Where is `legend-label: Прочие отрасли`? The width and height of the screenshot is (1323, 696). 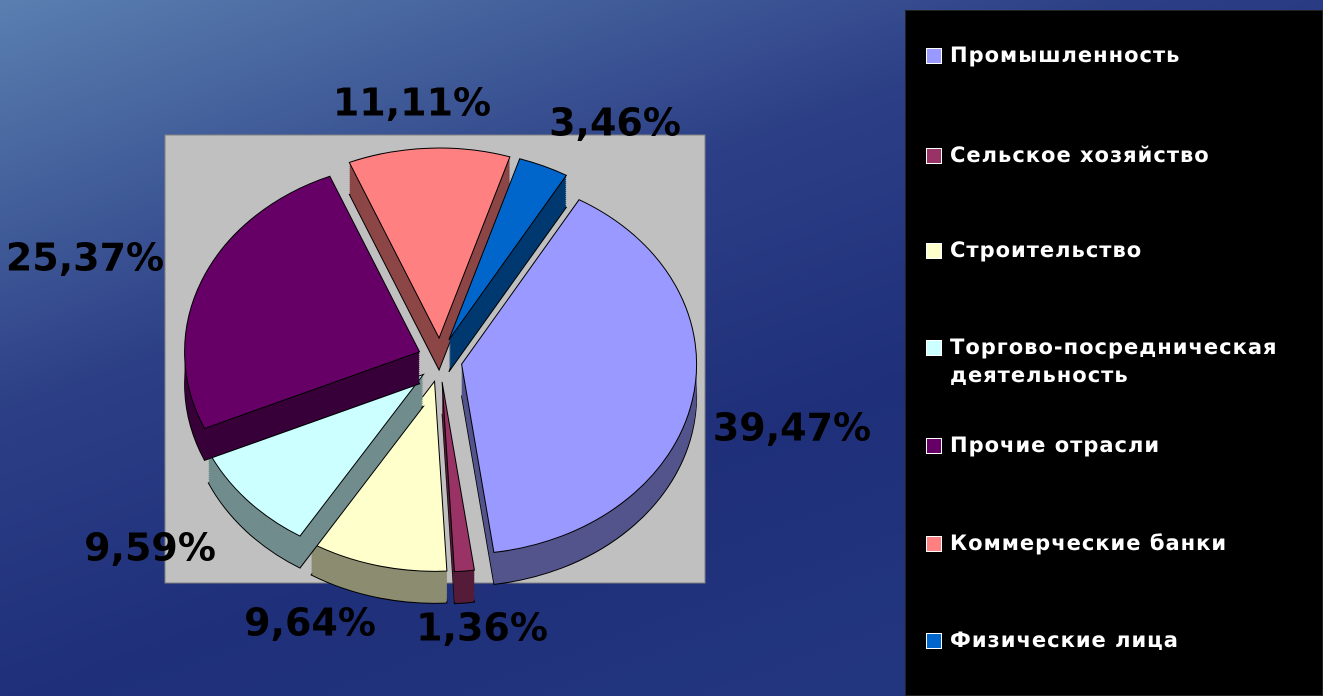
legend-label: Прочие отрасли is located at coordinates (1055, 445).